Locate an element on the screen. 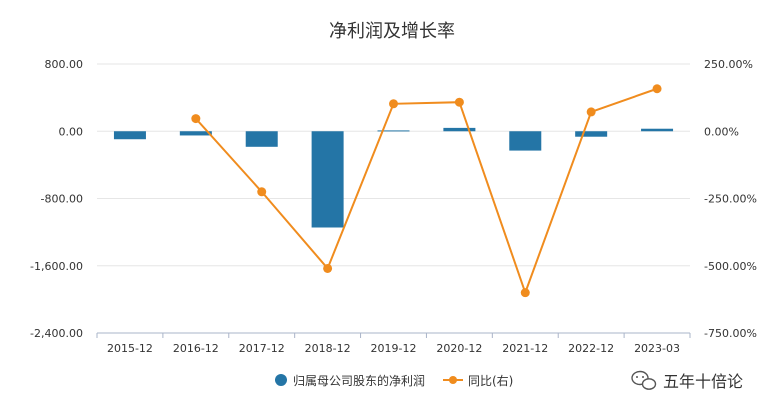 The width and height of the screenshot is (781, 412). x-tick-label: 2016-12 is located at coordinates (196, 348).